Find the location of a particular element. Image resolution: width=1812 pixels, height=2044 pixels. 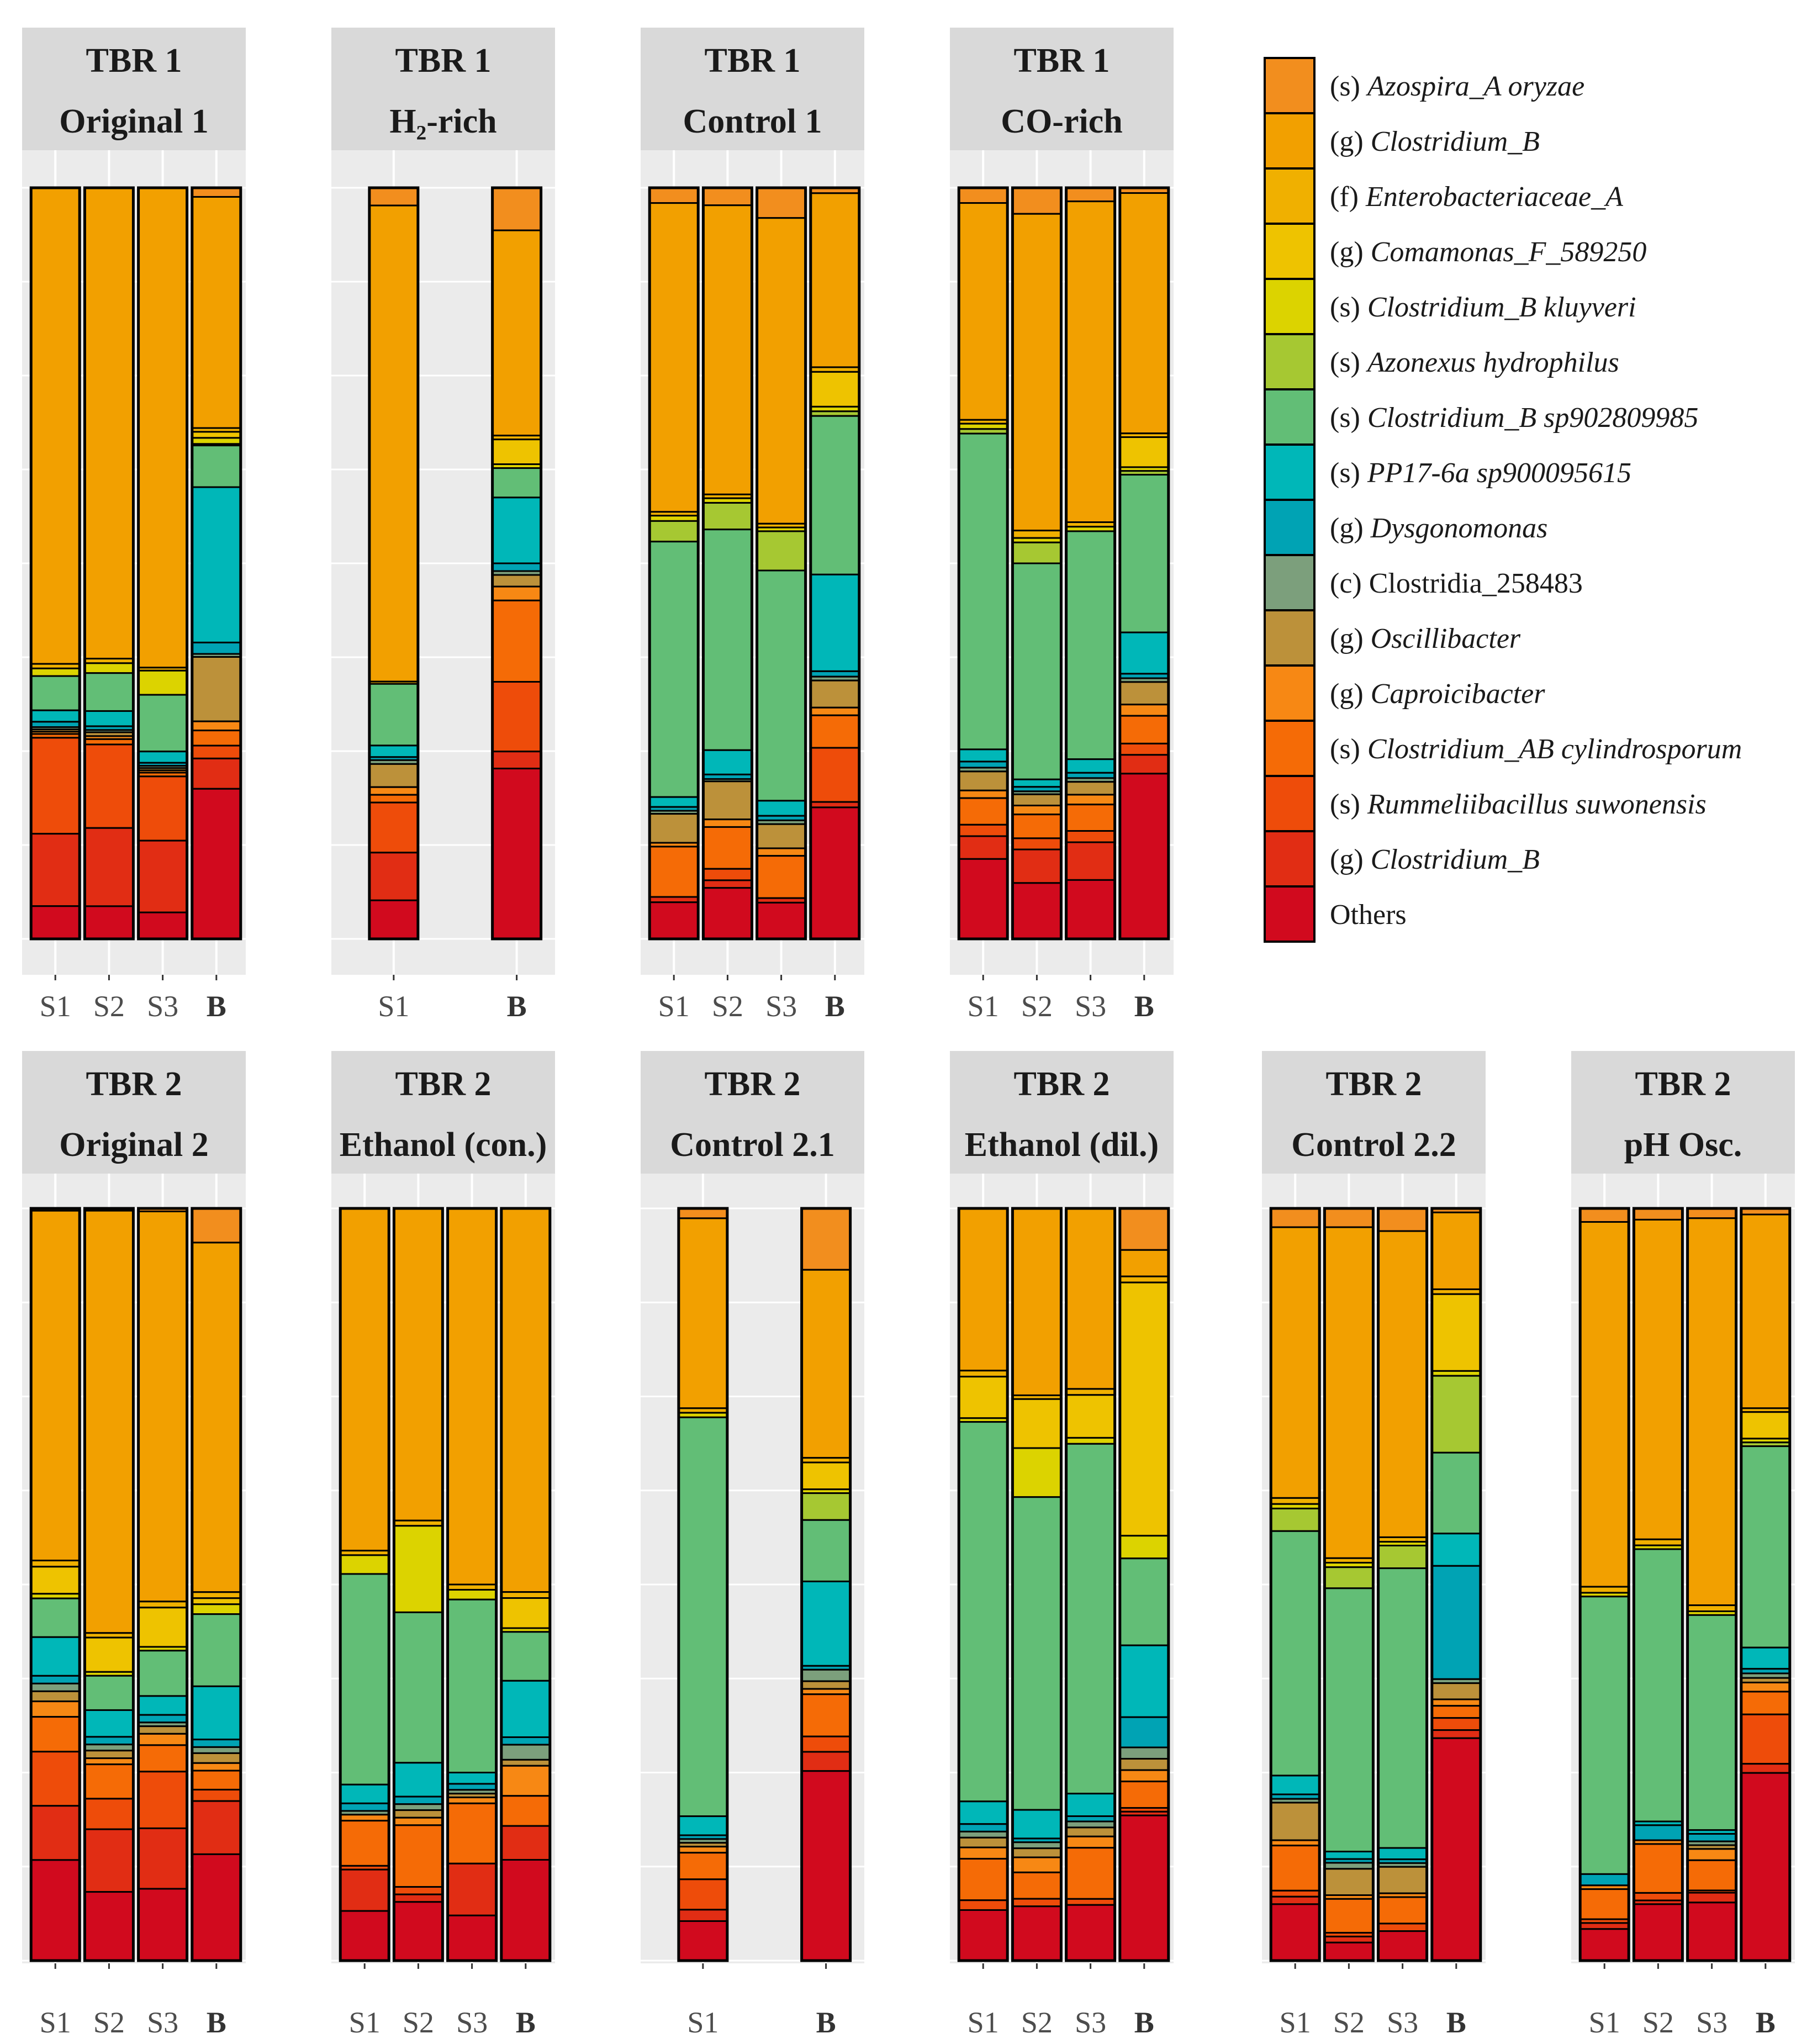

facet-panel: TBR 2 Control 2.2 S1 S2 S3 B is located at coordinates (1374, 1545).